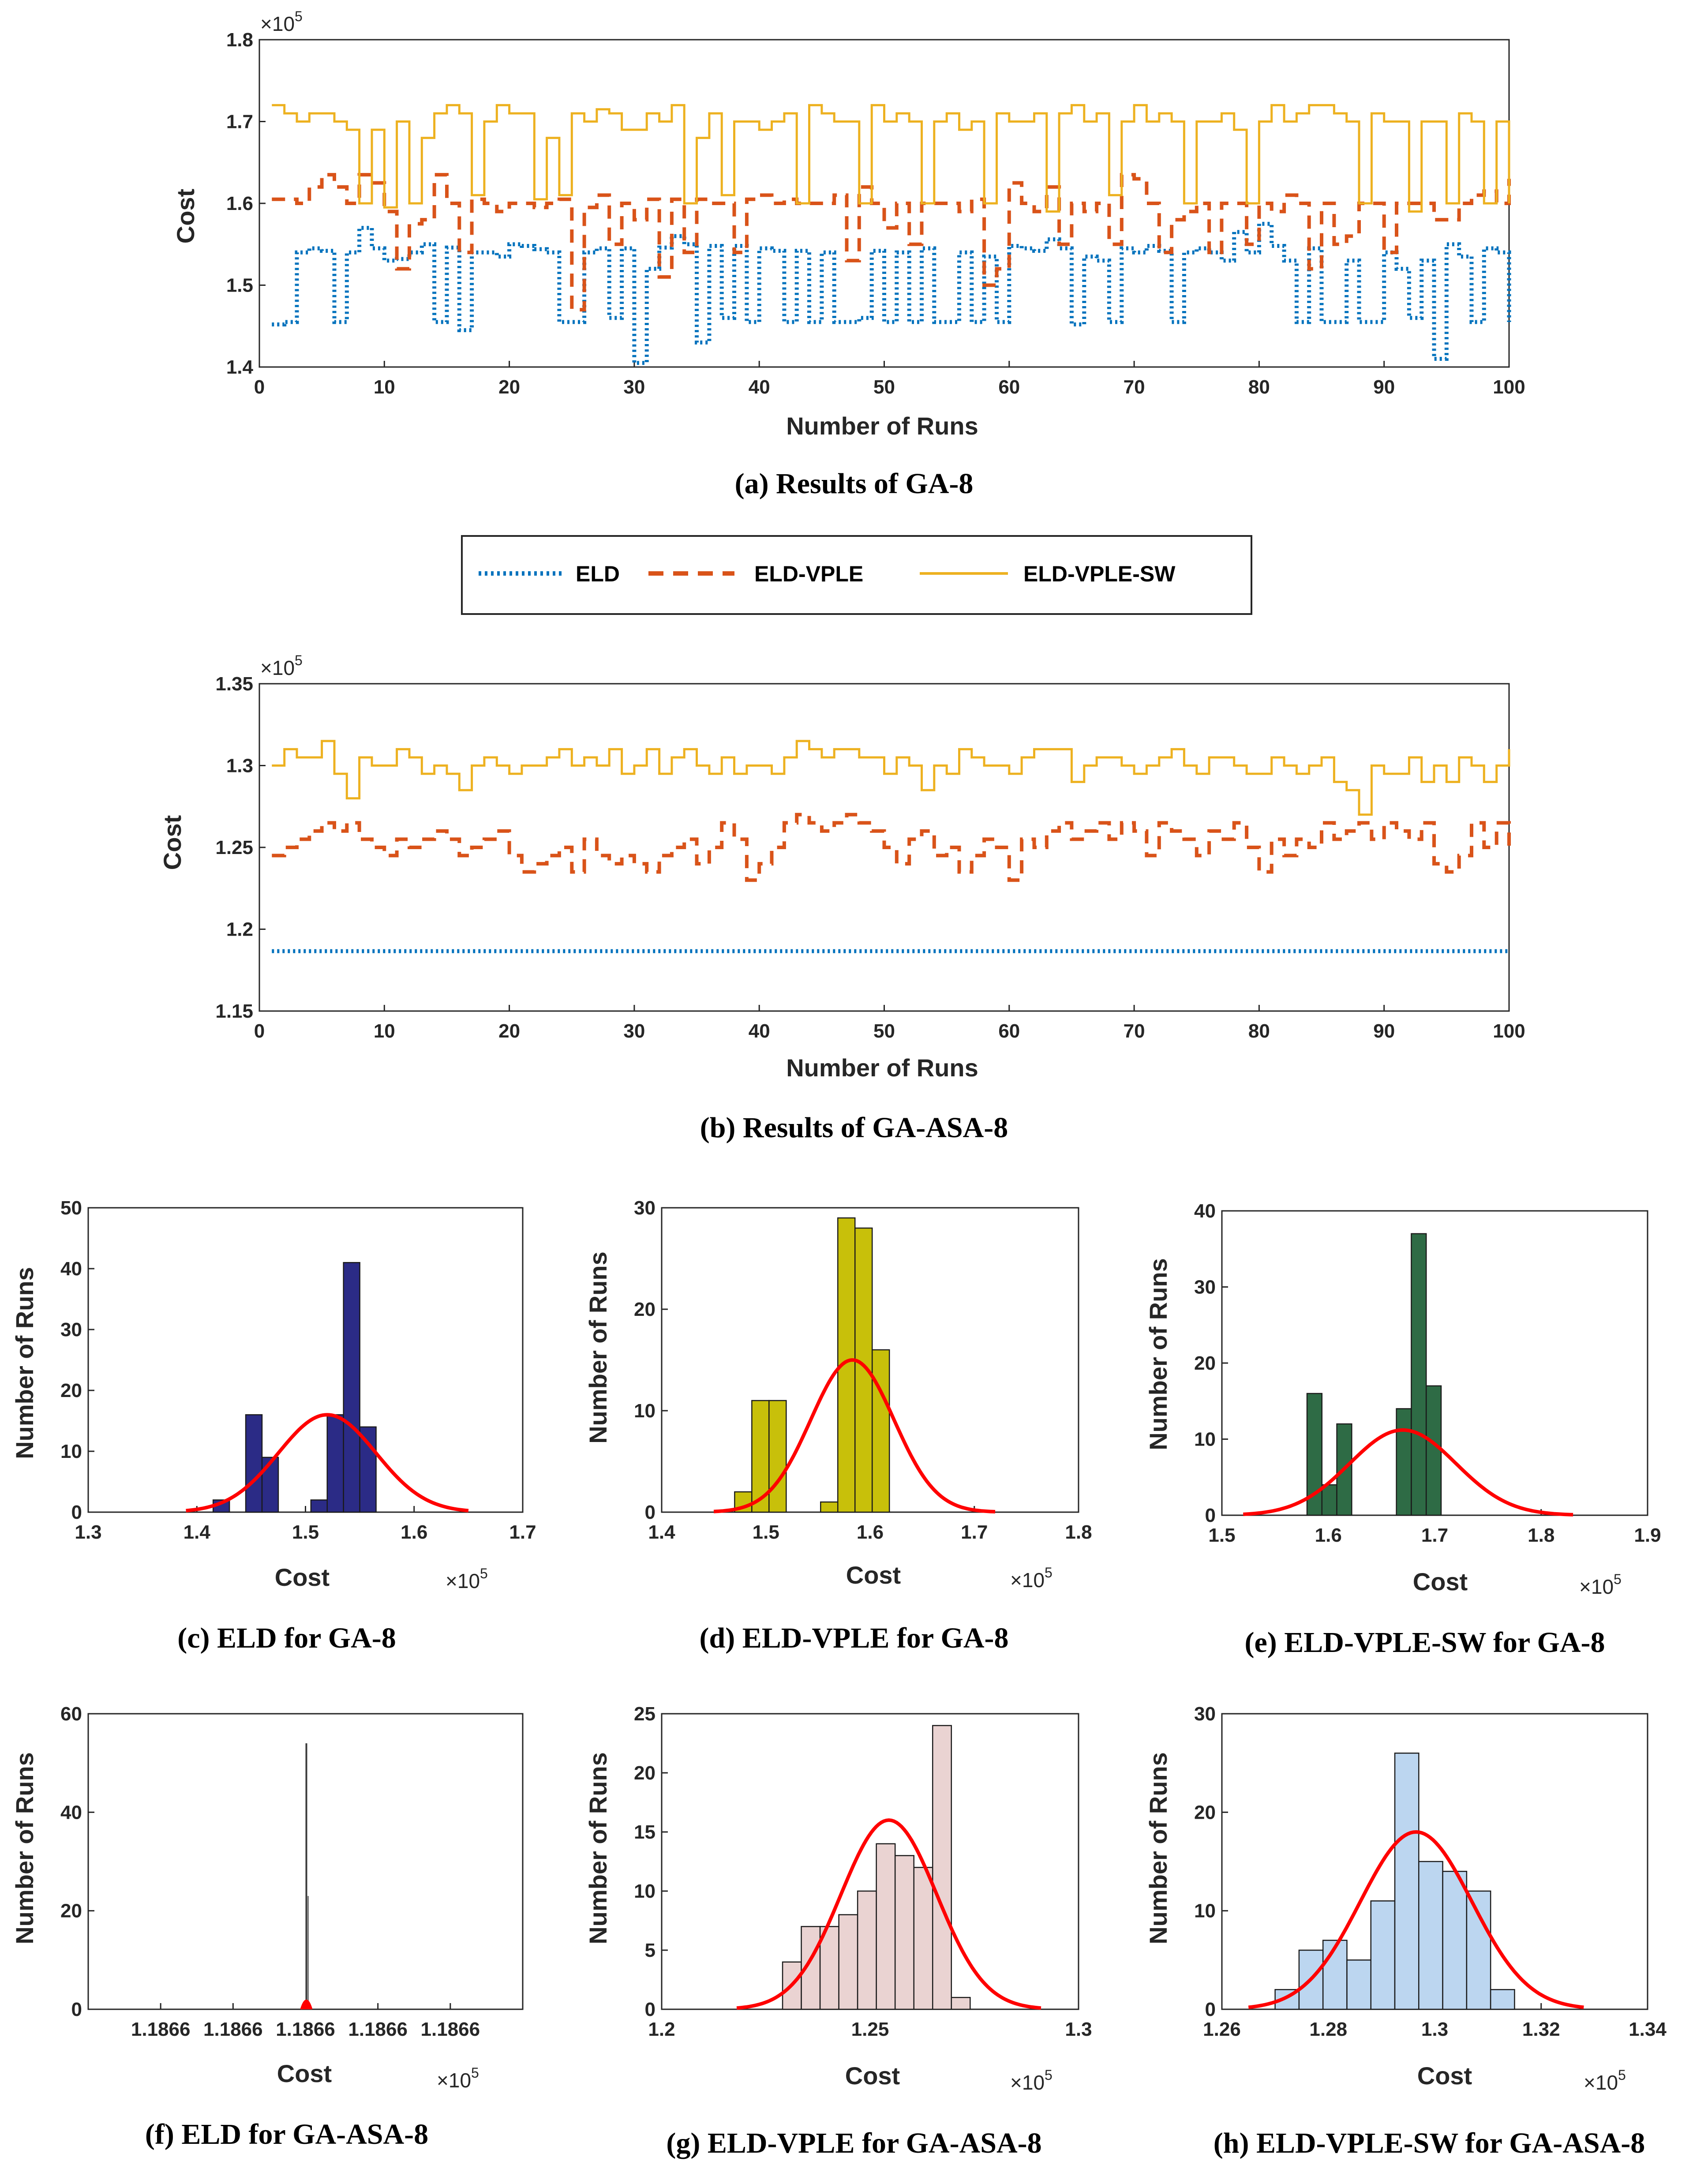 This screenshot has height=2165, width=1708. I want to click on panel-b-xtick-label: 70, so click(1134, 1031).